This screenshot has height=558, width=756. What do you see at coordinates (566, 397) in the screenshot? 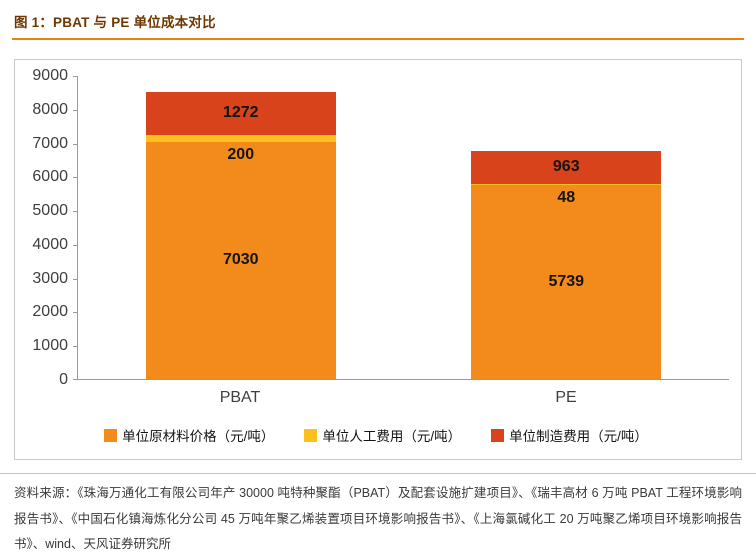
I see `x-axis-label-pe: PE` at bounding box center [566, 397].